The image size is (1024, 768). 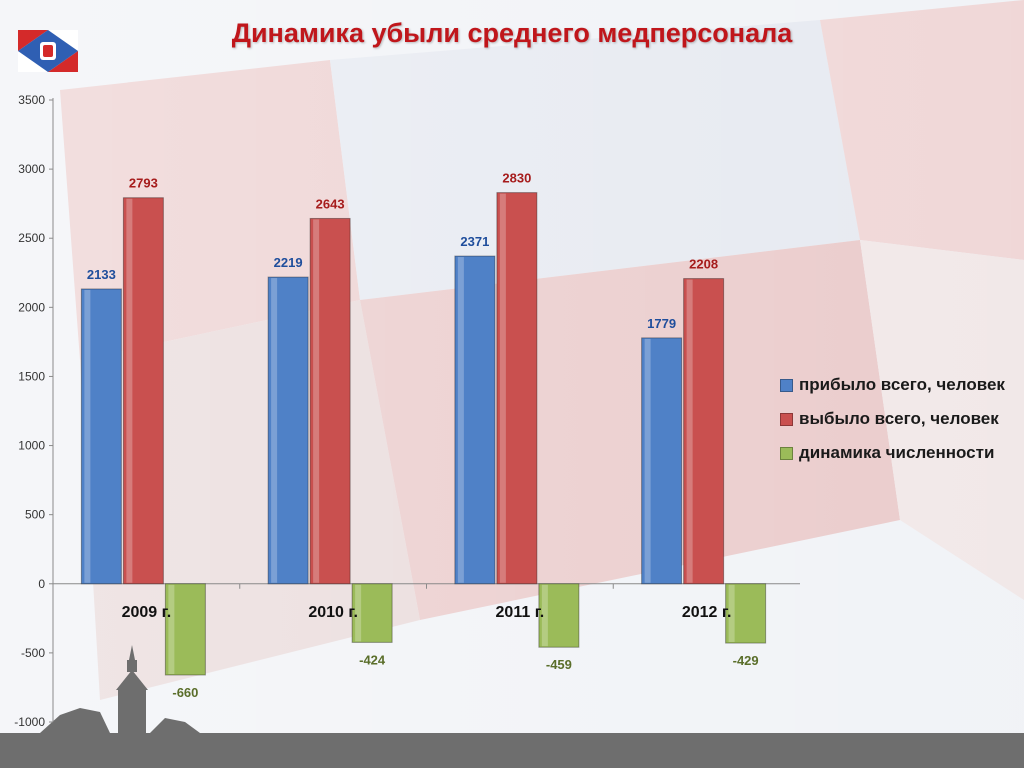 What do you see at coordinates (41, 584) in the screenshot?
I see `y-tick-label: 0` at bounding box center [41, 584].